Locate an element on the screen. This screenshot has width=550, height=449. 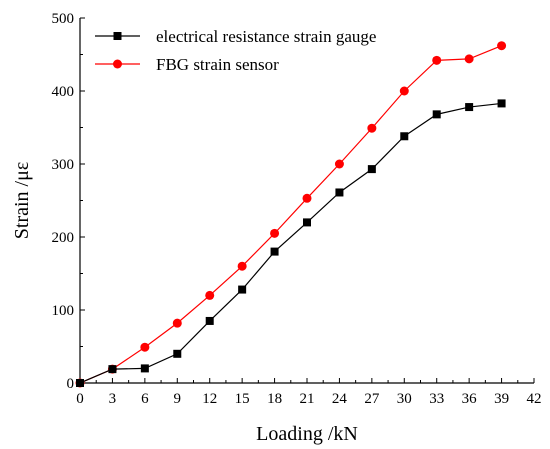
y-tick-label: 0 is located at coordinates (71, 384).